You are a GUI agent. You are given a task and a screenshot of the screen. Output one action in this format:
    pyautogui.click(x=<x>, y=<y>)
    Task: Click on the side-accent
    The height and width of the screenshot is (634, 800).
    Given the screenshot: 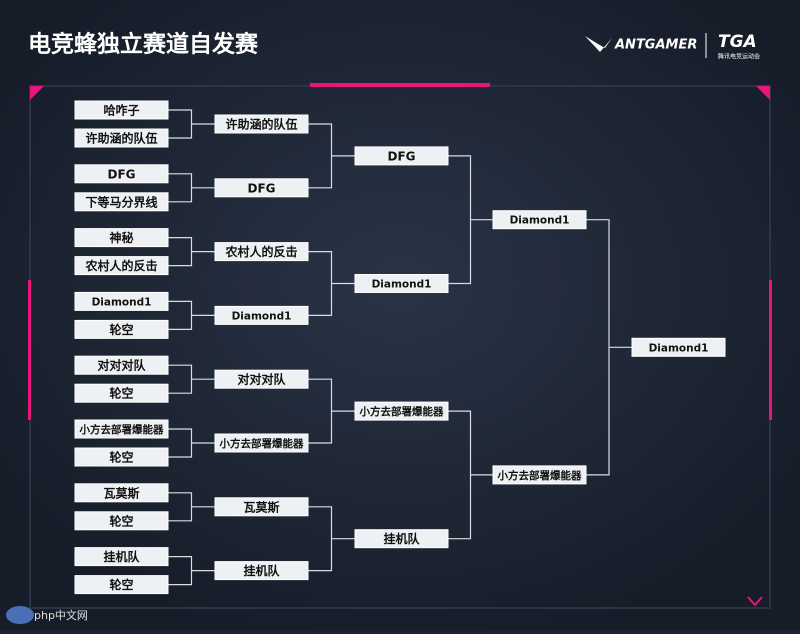 What is the action you would take?
    pyautogui.click(x=29, y=350)
    